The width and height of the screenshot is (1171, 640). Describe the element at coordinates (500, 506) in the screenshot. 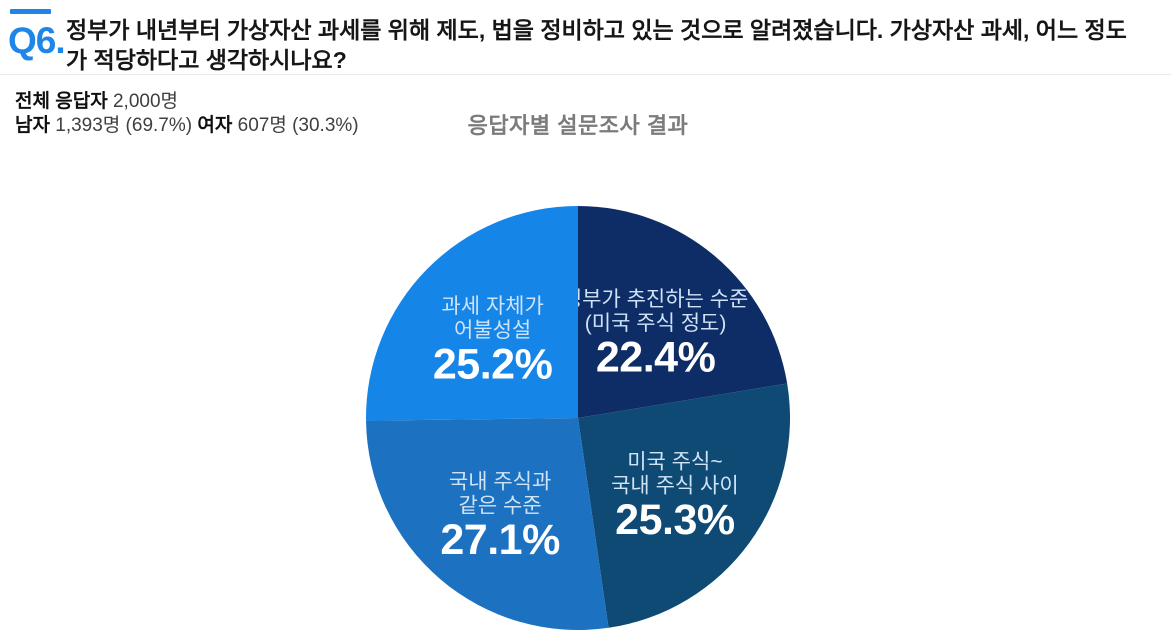

I see `pie-slice-2-label-line-1: 같은 수준` at that location.